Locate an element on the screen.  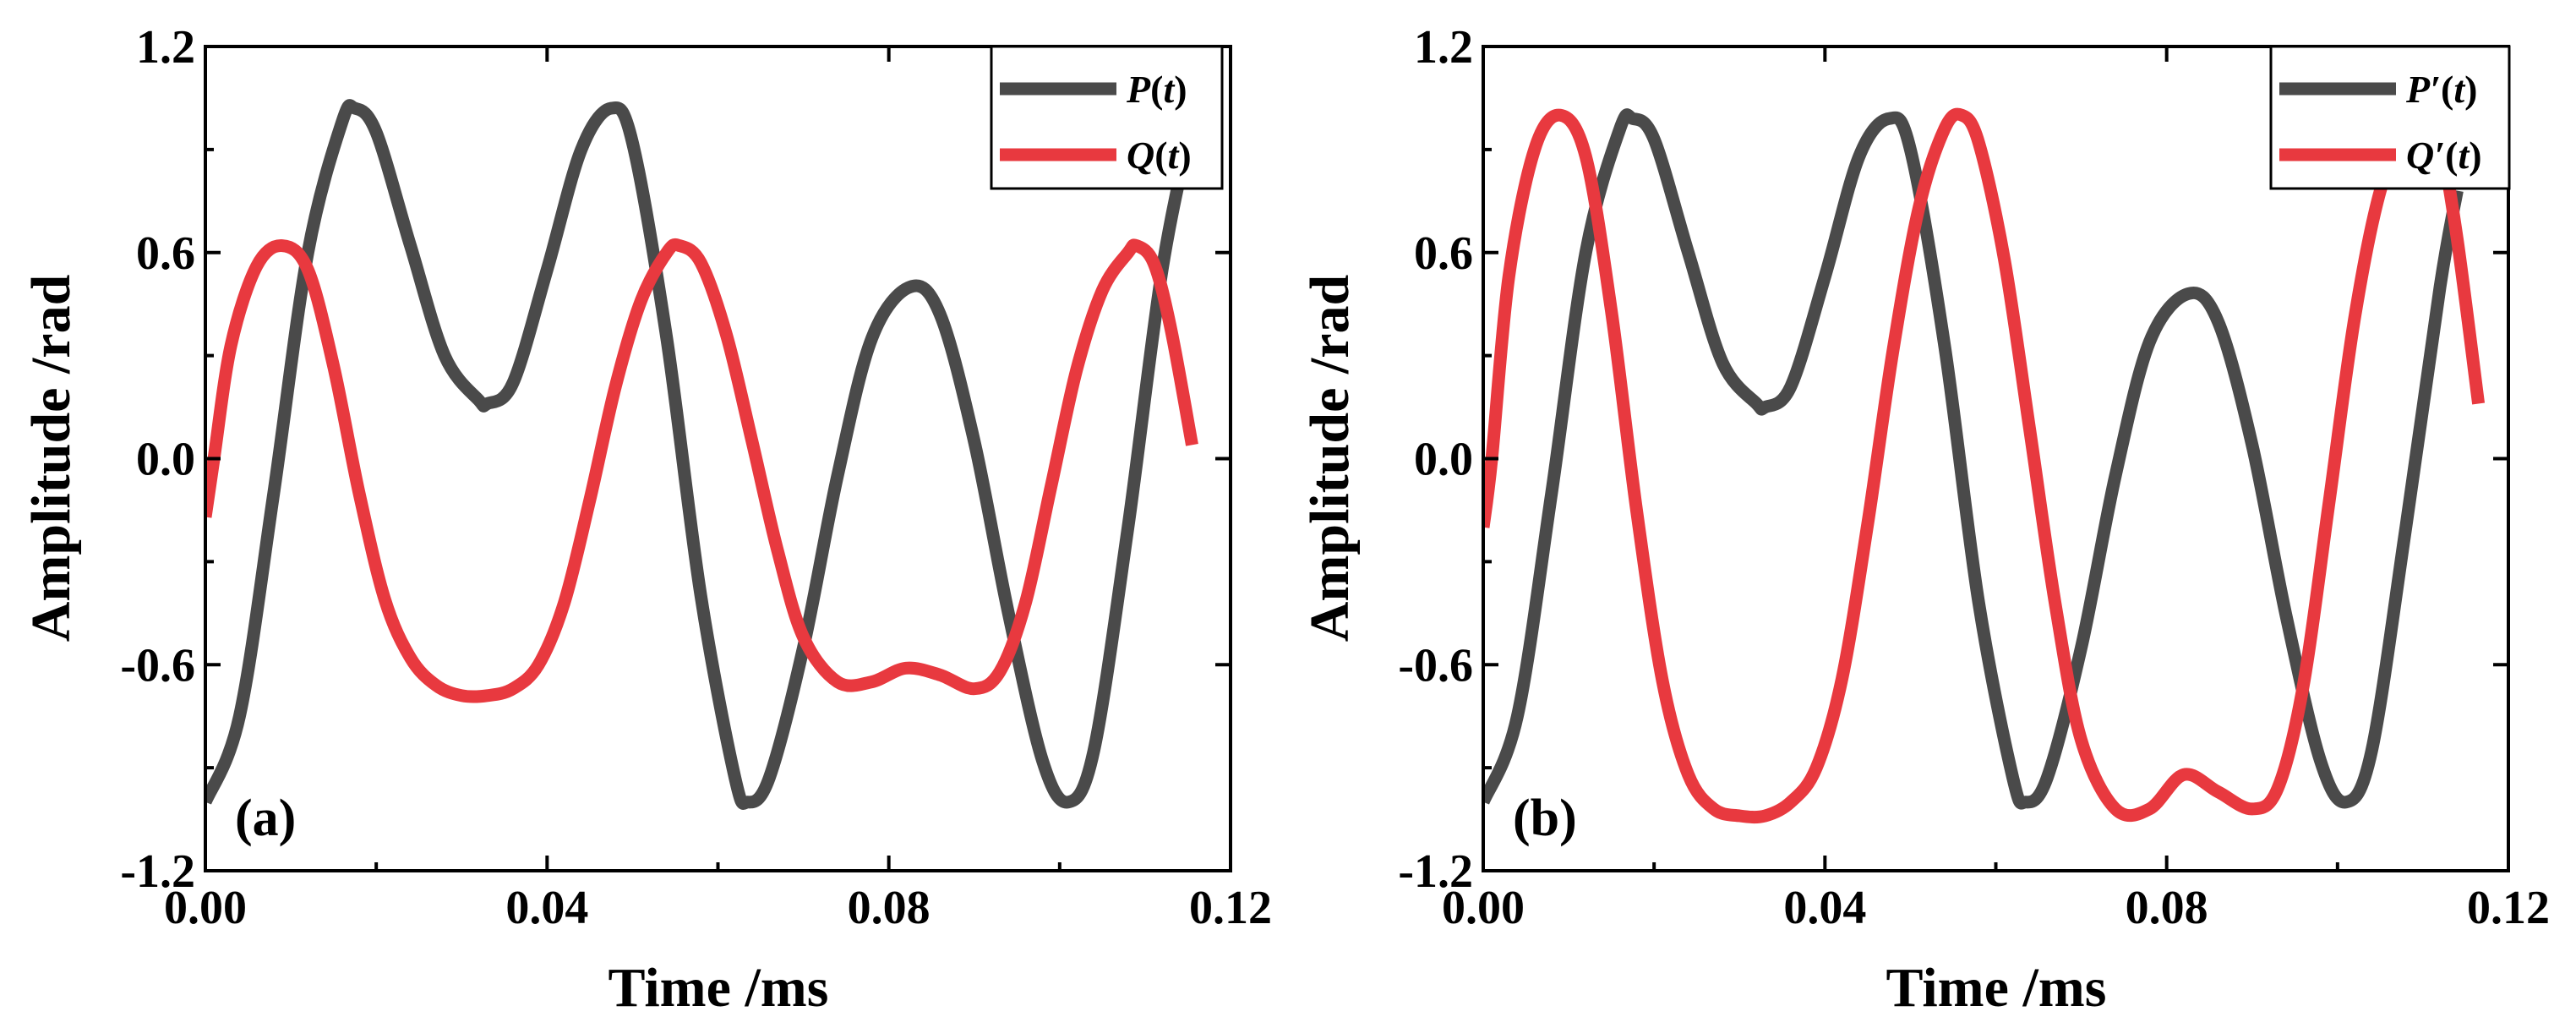
panel-label: (a) is located at coordinates (265, 819).